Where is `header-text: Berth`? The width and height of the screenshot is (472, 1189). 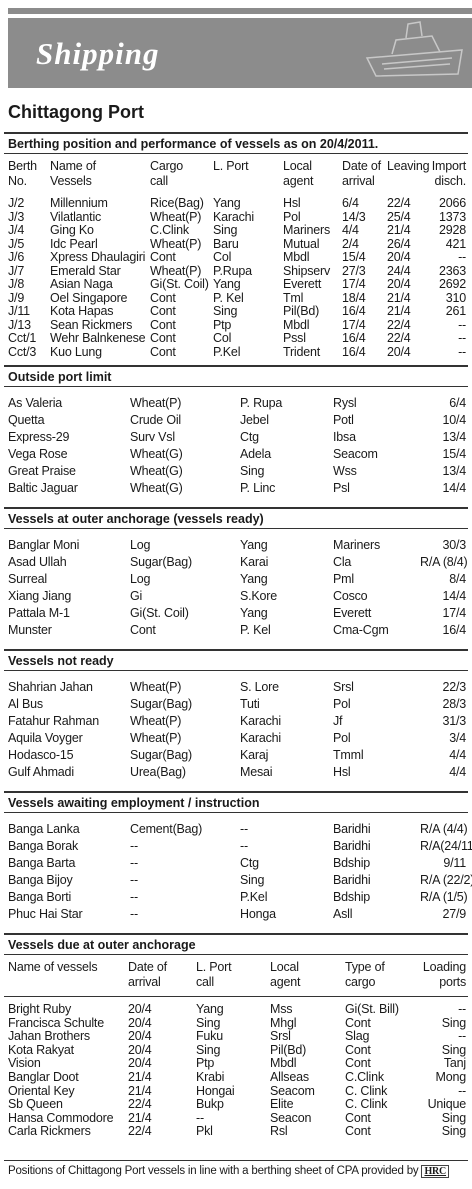
header-text: Berth is located at coordinates (22, 166).